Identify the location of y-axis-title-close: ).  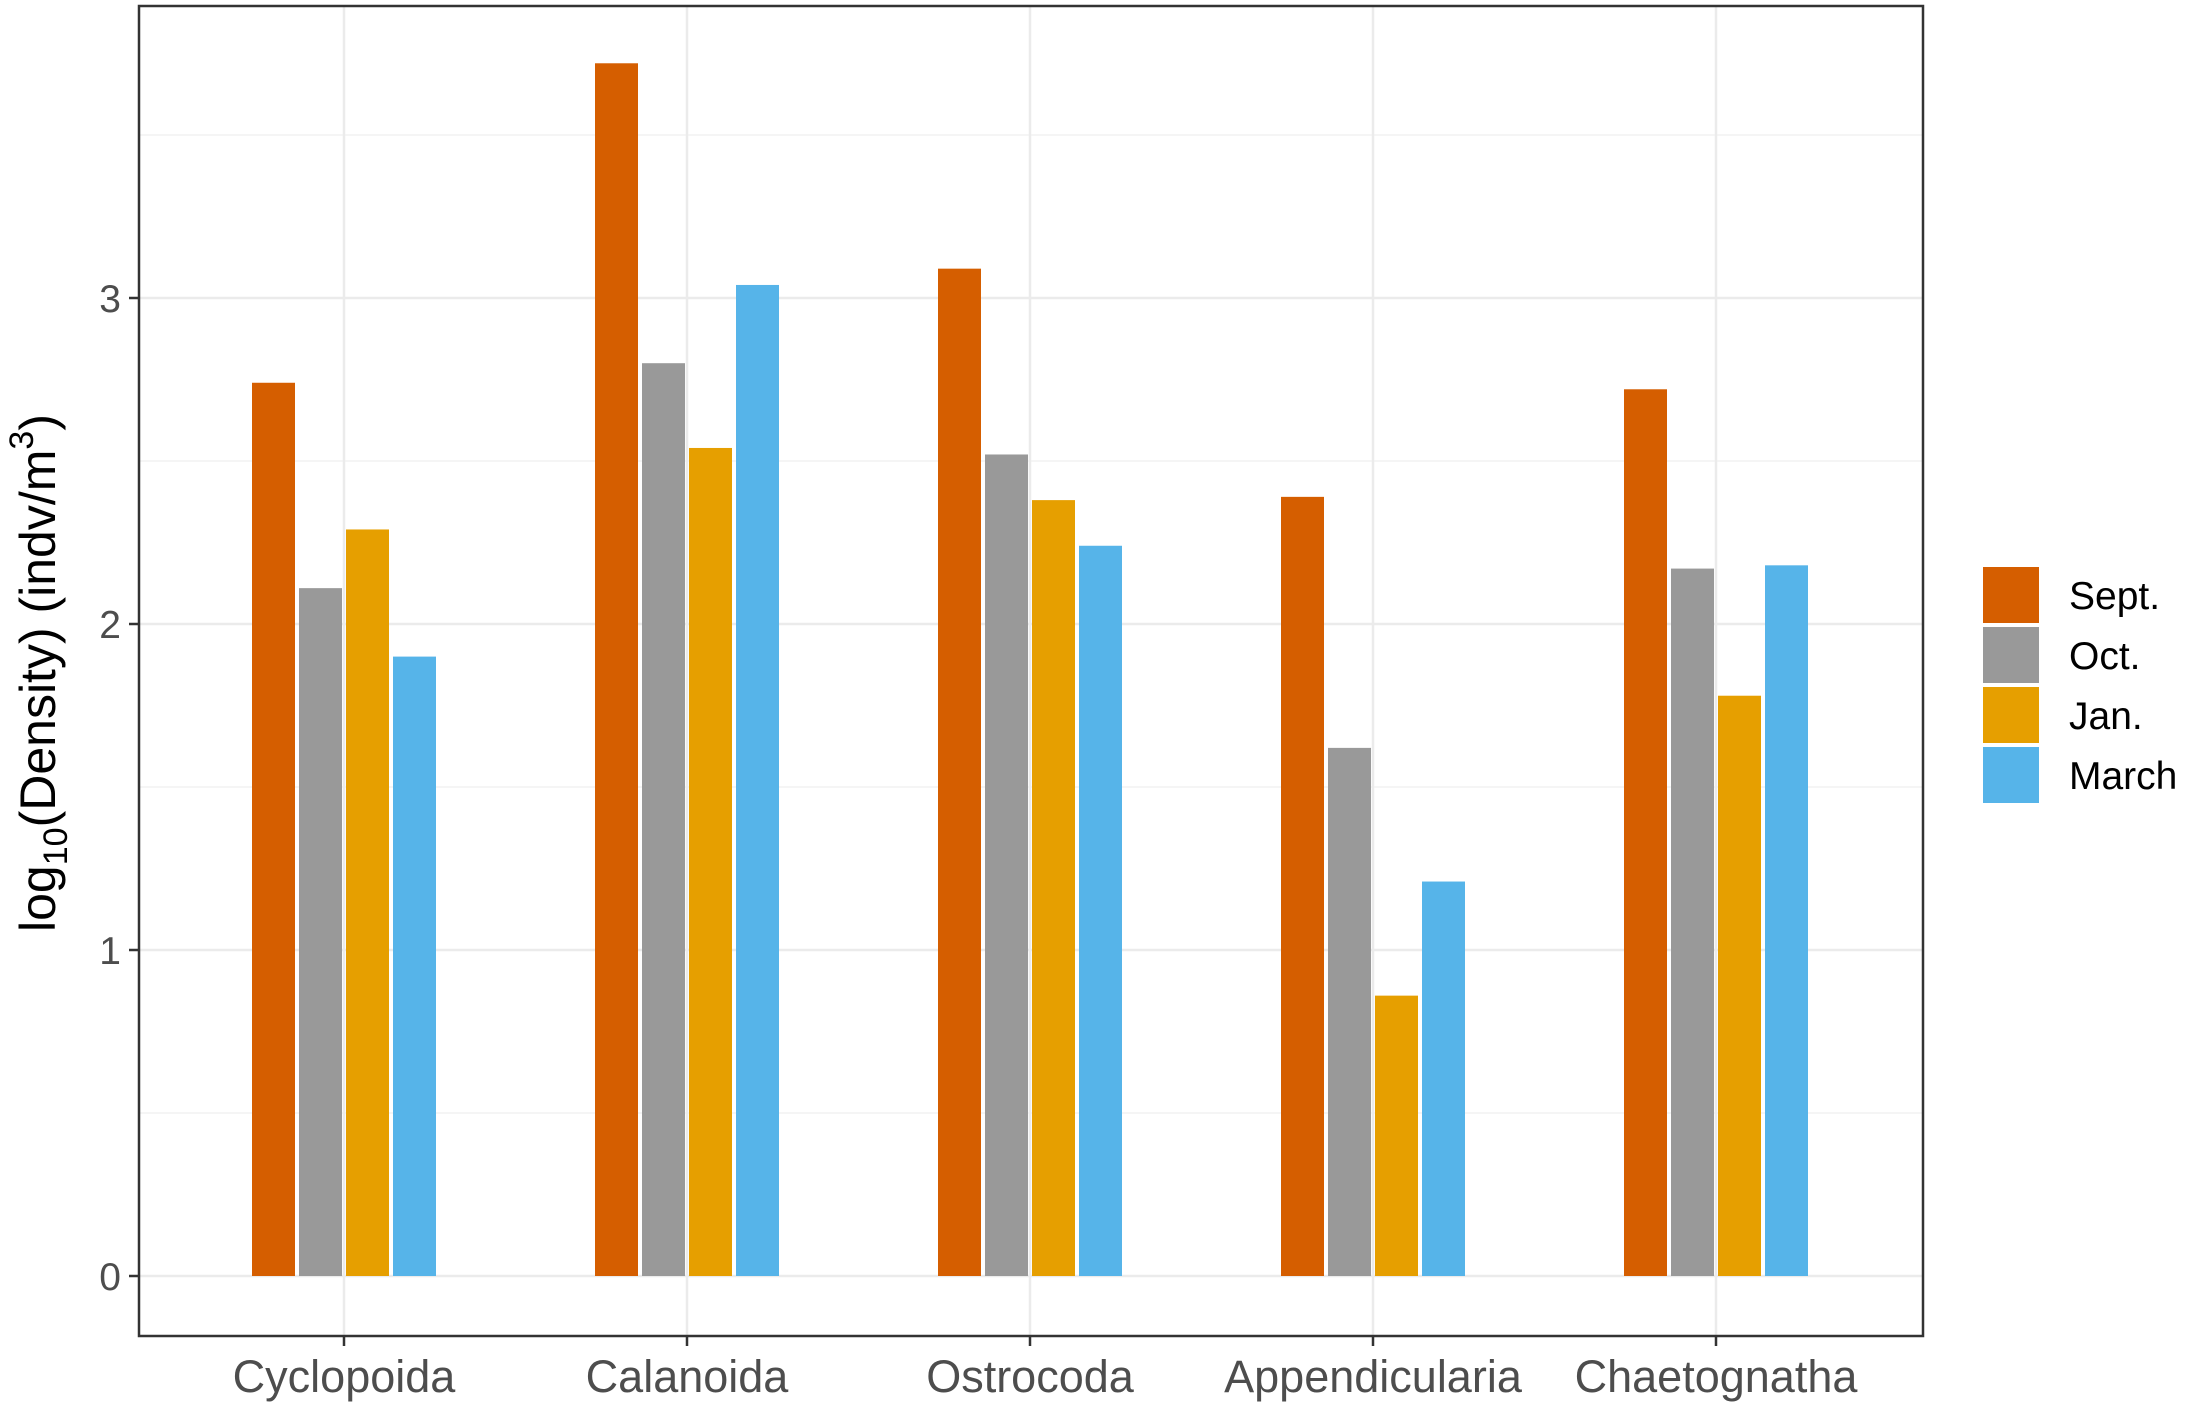
(38, 422).